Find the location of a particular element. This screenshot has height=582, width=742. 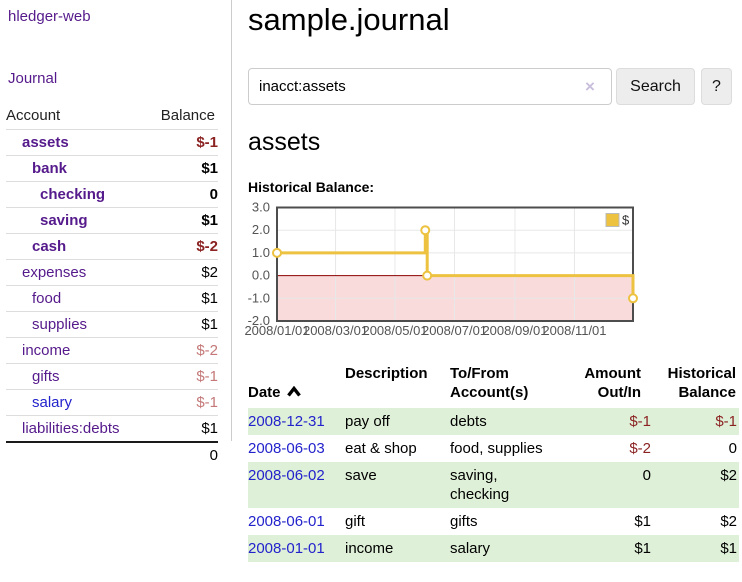

transaction-date-link: 2008-06-03 is located at coordinates (286, 448).